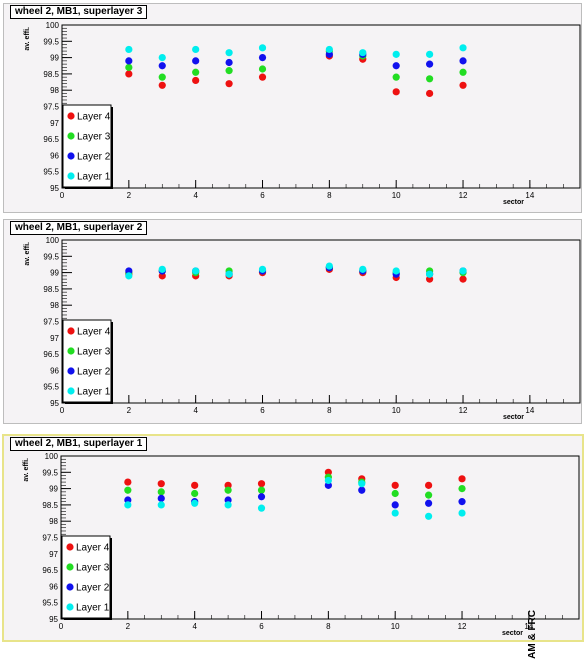 Image resolution: width=587 pixels, height=659 pixels. Describe the element at coordinates (79, 228) in the screenshot. I see `chart-title: wheel 2, MB1, superlayer 2` at that location.